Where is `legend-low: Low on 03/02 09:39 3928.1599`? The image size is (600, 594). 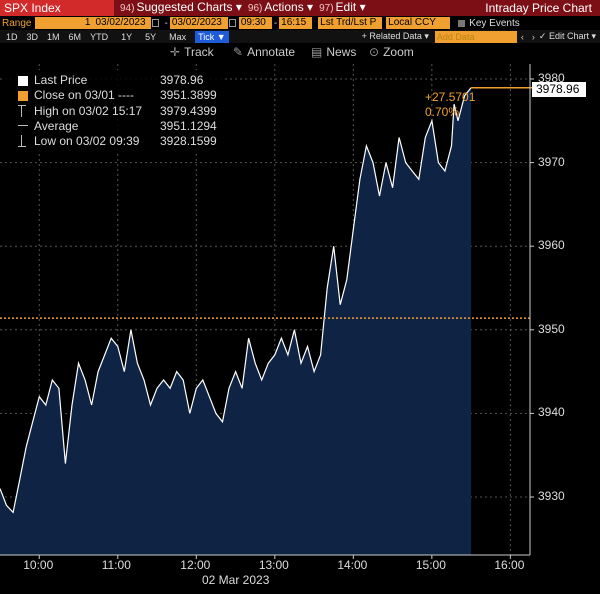
legend-low: Low on 03/02 09:39 3928.1599 is located at coordinates (113, 141).